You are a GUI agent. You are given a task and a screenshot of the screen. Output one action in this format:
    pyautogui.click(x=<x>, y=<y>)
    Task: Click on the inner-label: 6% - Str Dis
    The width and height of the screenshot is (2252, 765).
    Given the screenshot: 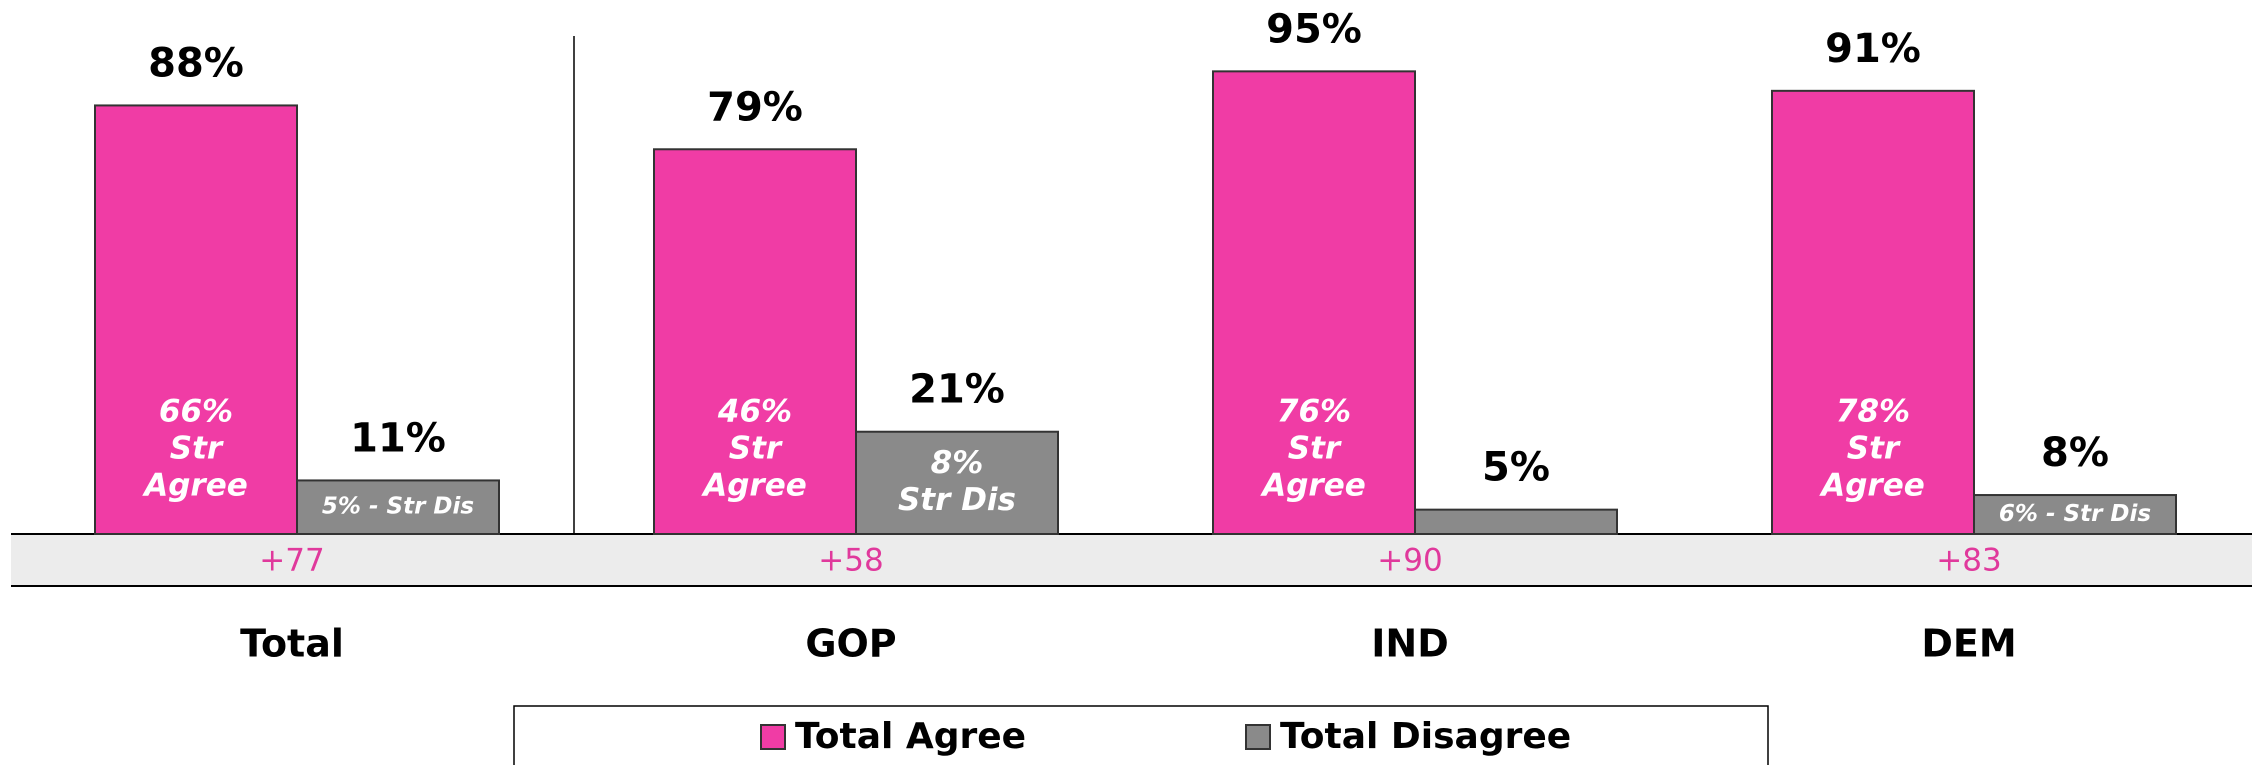 What is the action you would take?
    pyautogui.click(x=2075, y=514)
    